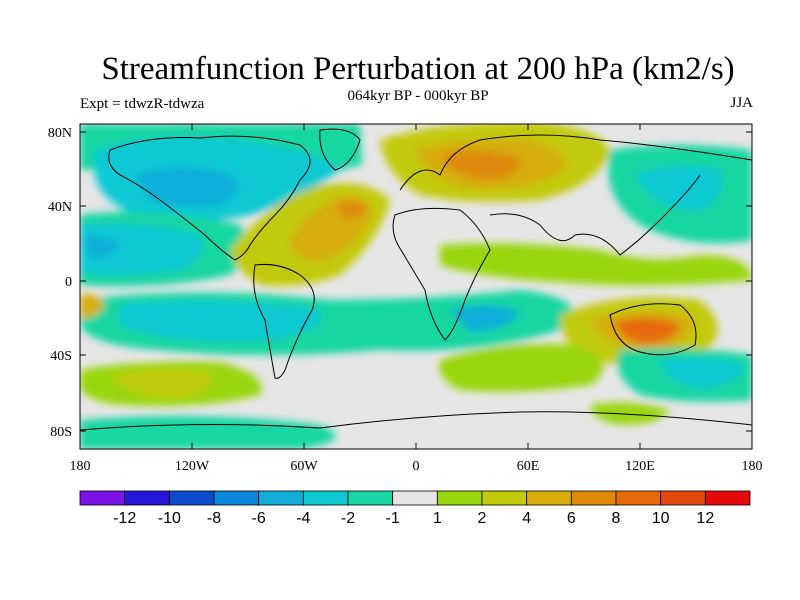 This screenshot has height=600, width=800. What do you see at coordinates (259, 518) in the screenshot?
I see `colorbar-label: -6` at bounding box center [259, 518].